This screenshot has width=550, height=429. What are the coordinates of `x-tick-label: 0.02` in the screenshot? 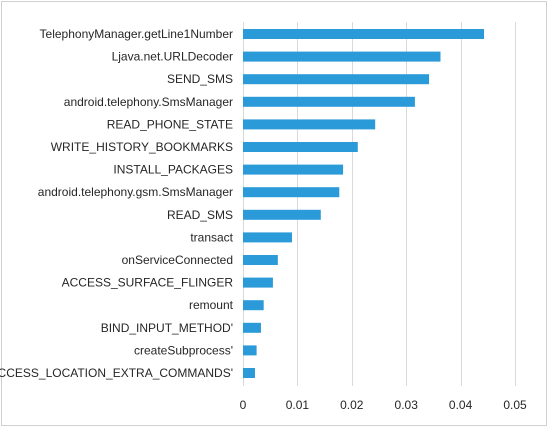 It's located at (352, 405).